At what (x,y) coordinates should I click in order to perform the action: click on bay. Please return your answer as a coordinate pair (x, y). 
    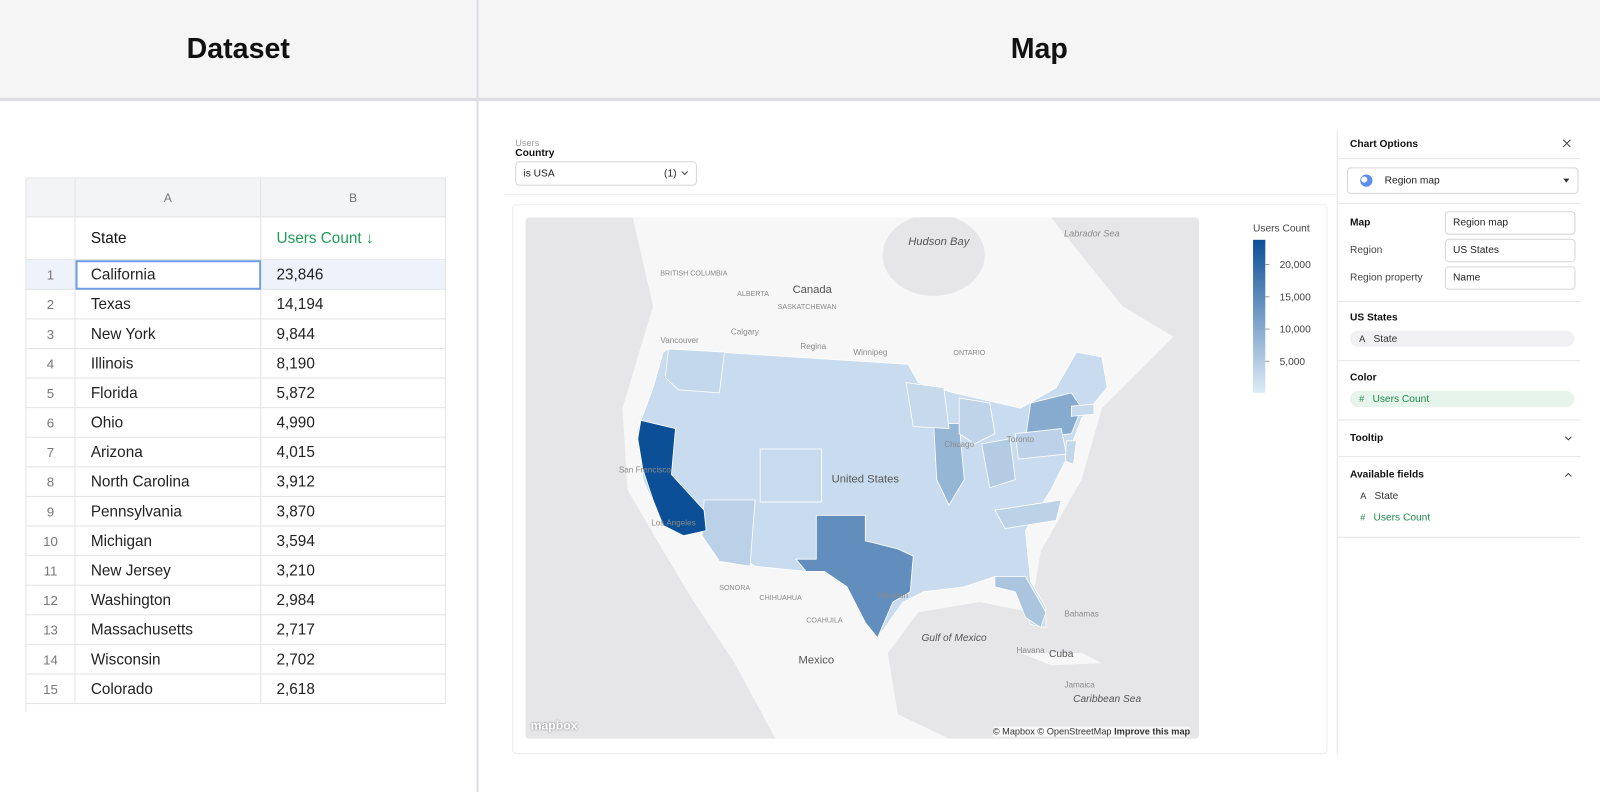
    Looking at the image, I should click on (933, 256).